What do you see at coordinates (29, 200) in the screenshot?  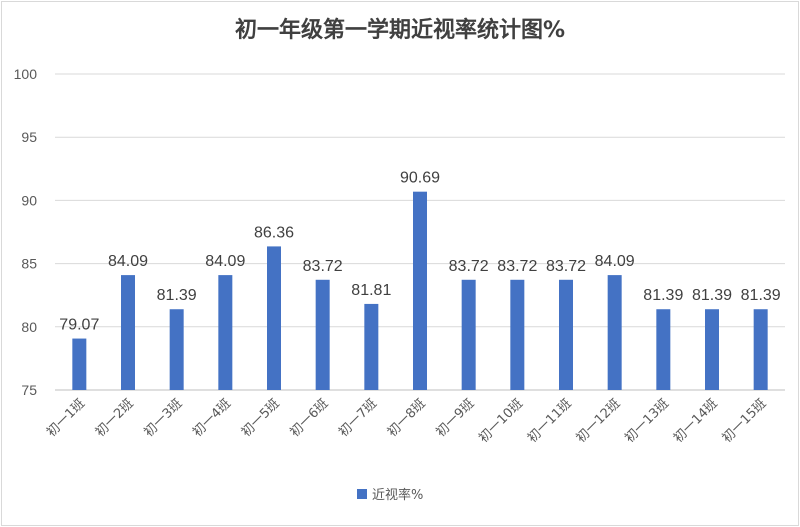 I see `y-tick-label: 90` at bounding box center [29, 200].